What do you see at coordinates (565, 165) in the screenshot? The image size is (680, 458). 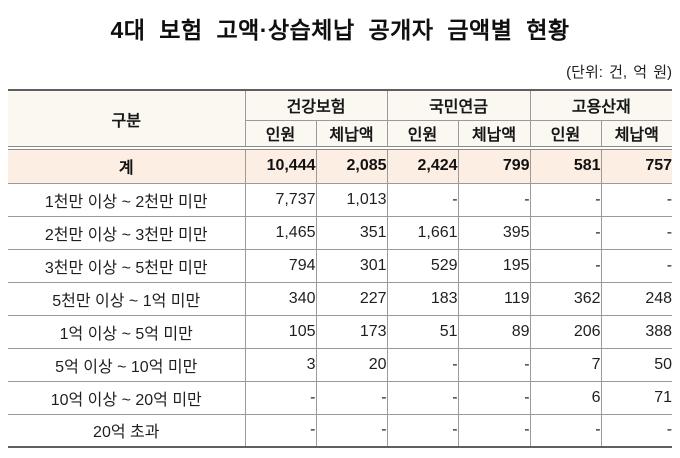 I see `cell-value: 581` at bounding box center [565, 165].